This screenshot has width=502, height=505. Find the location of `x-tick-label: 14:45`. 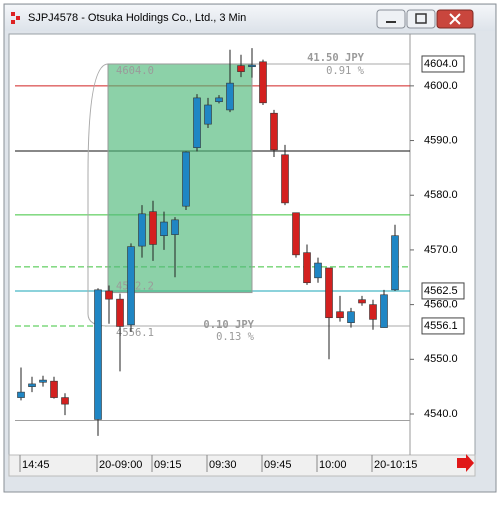

x-tick-label: 14:45 is located at coordinates (36, 465).